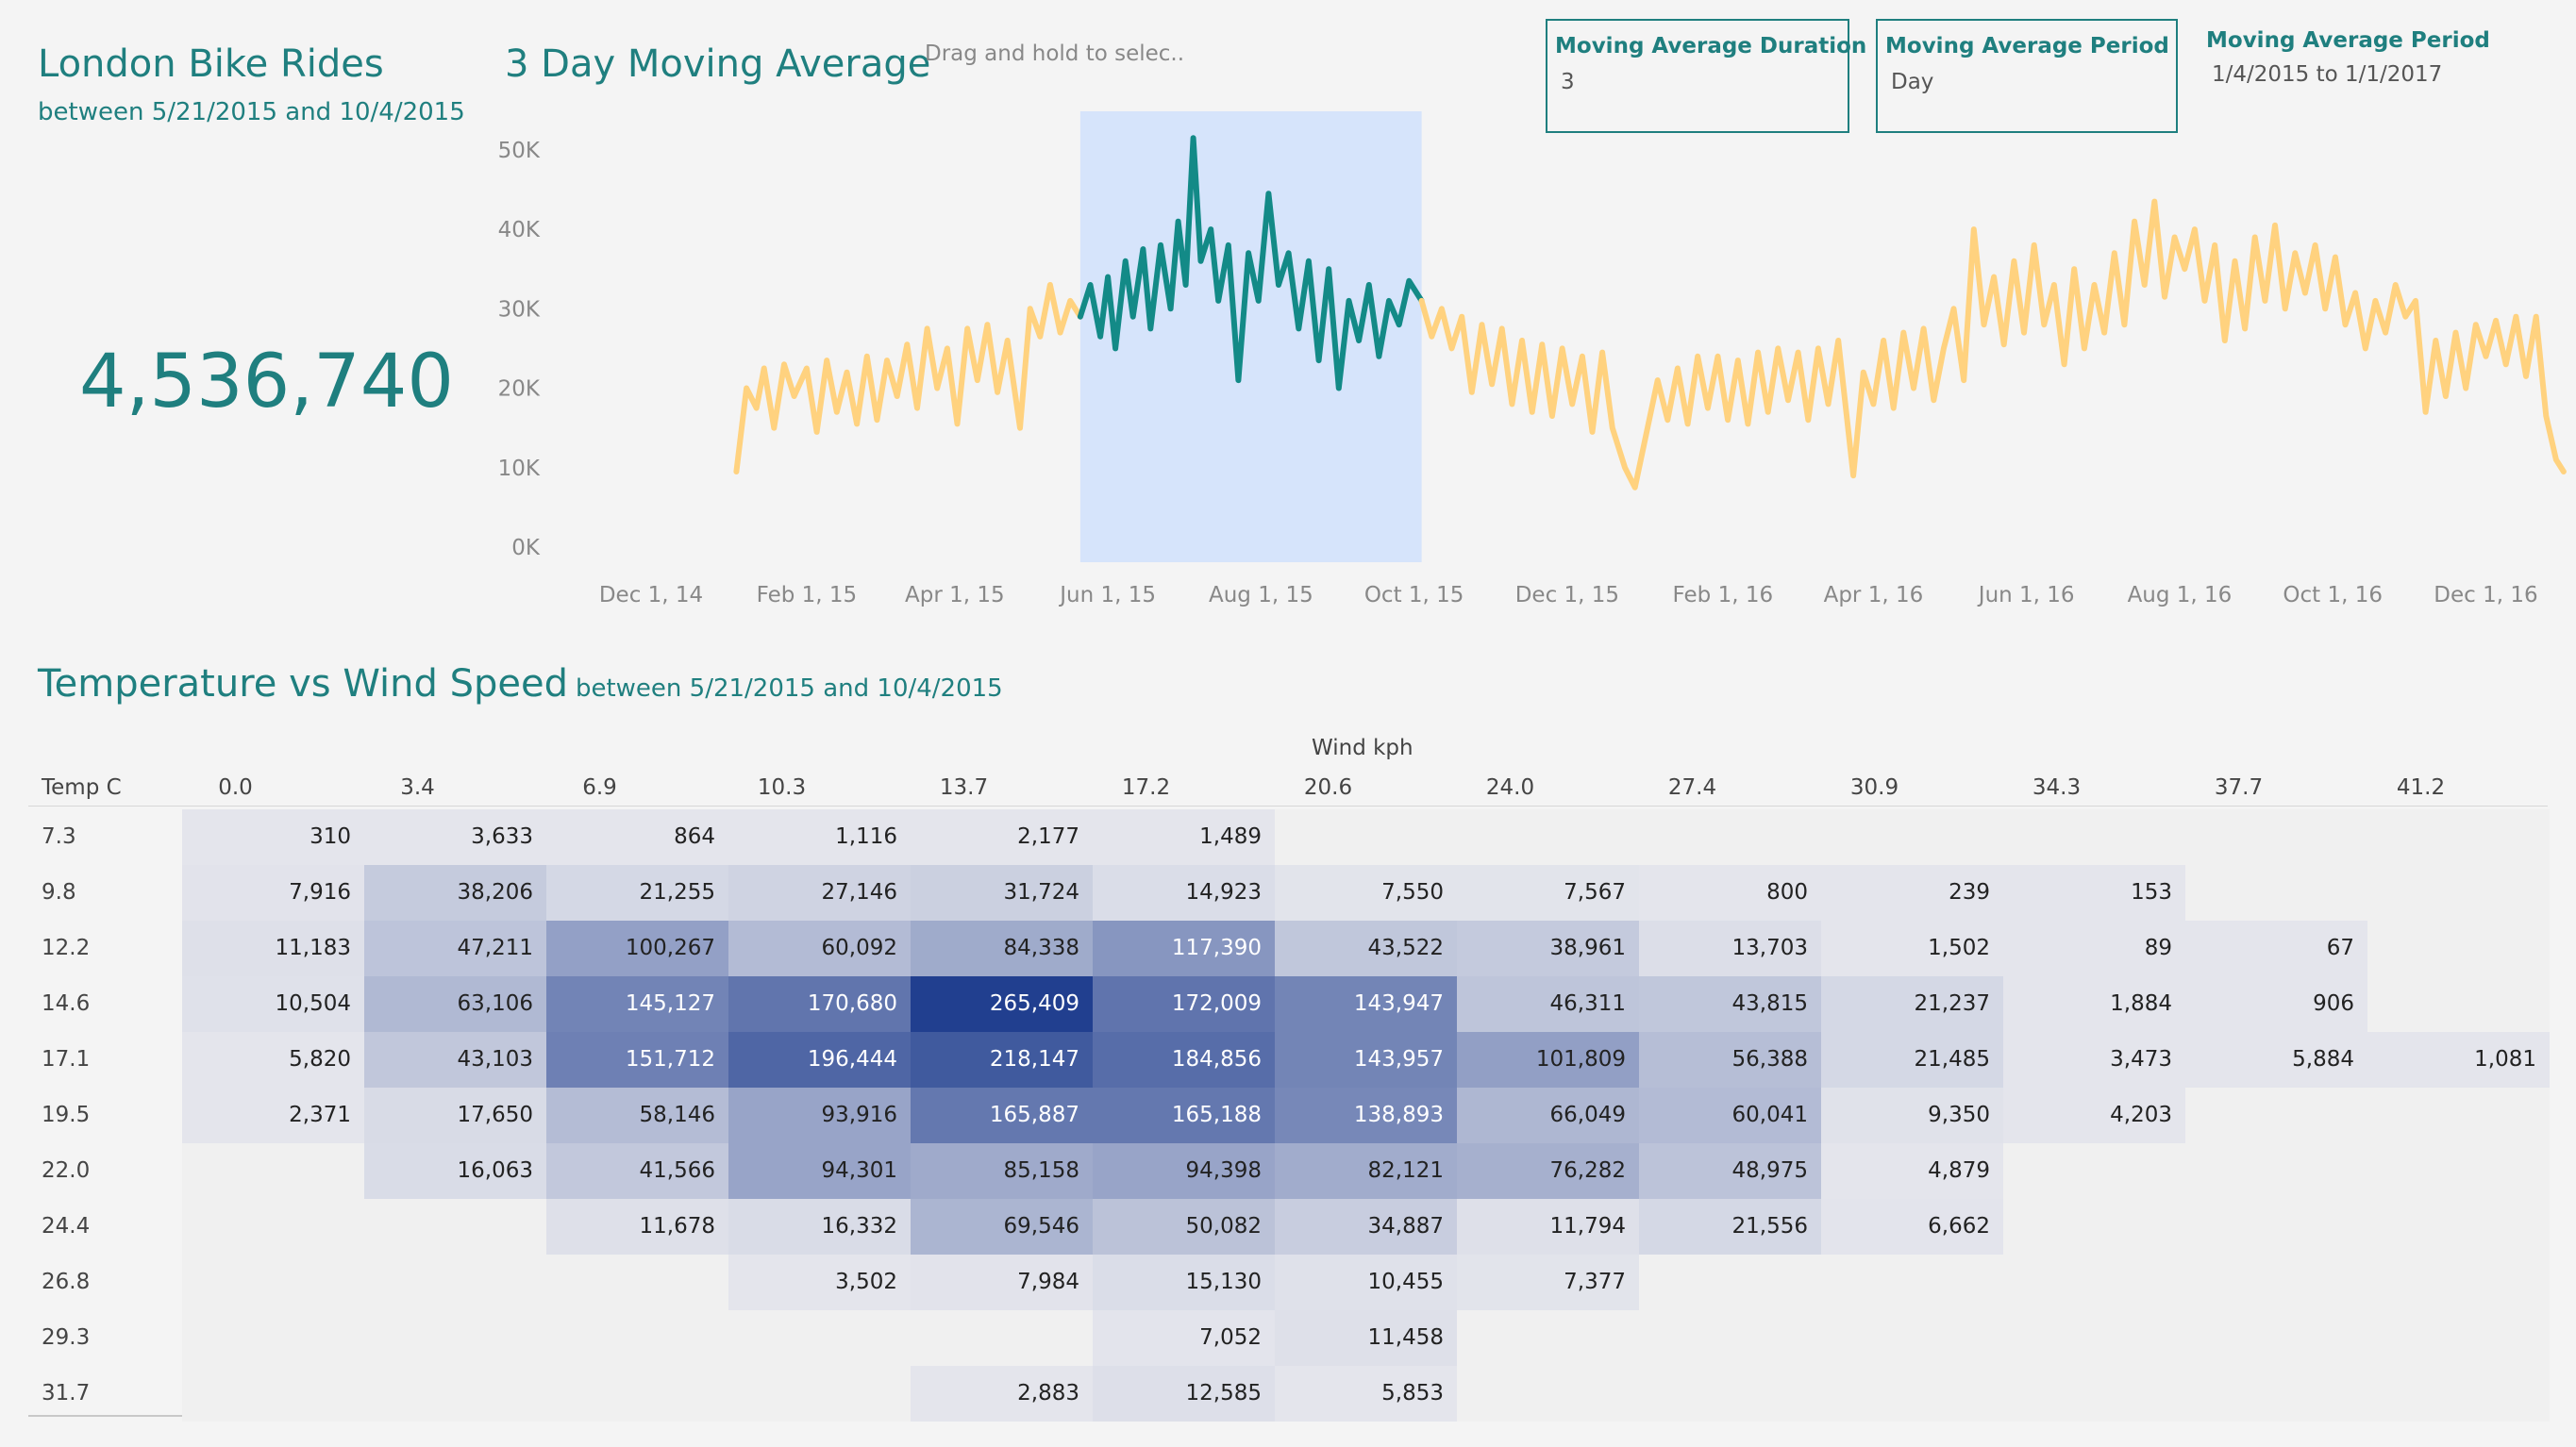 The width and height of the screenshot is (2576, 1447). I want to click on heatmap-cell: 16,063, so click(455, 1171).